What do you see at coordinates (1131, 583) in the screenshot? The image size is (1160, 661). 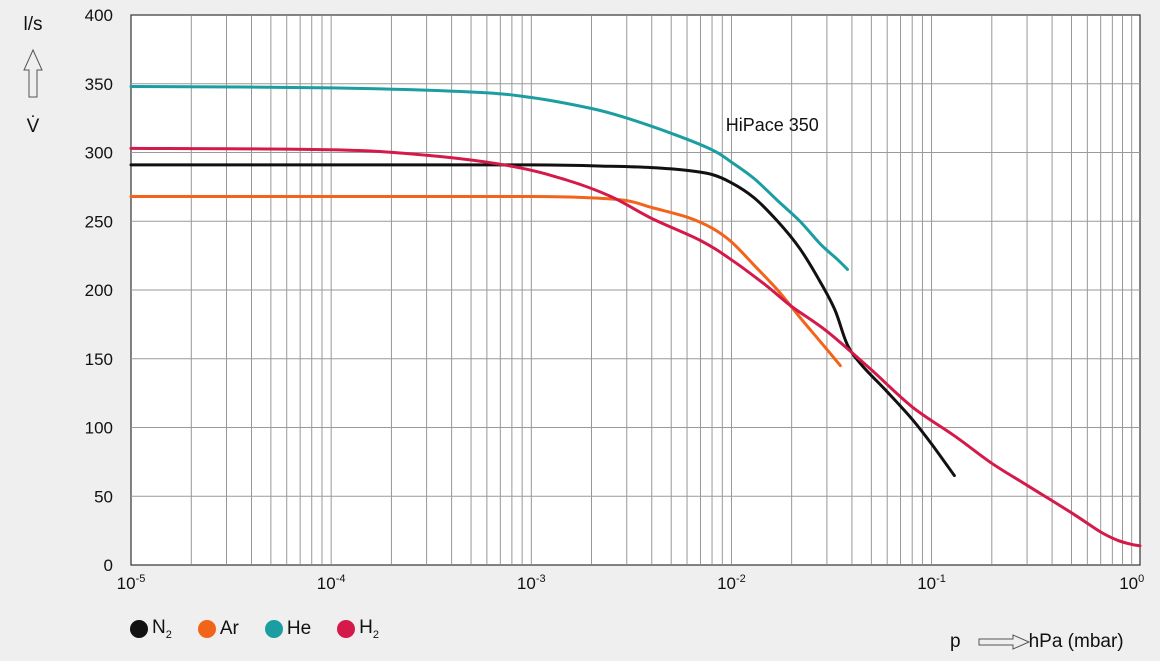 I see `x-tick-label: 10⁰` at bounding box center [1131, 583].